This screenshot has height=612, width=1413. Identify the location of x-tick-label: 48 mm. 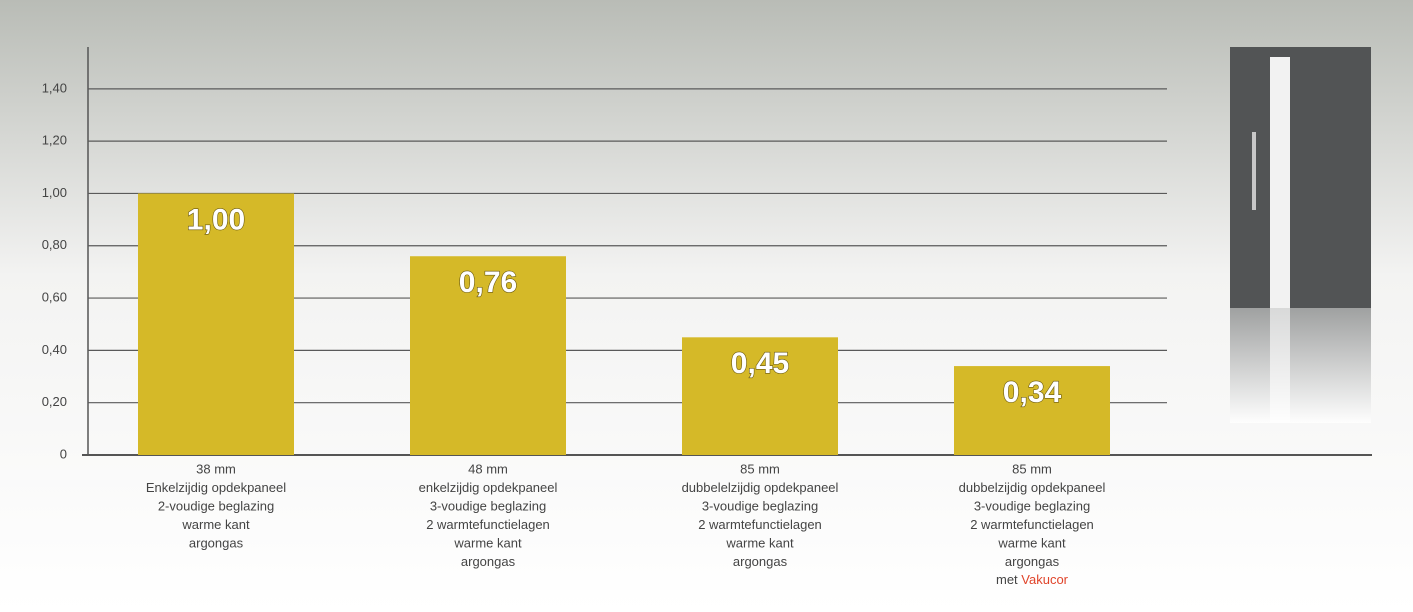
(488, 468).